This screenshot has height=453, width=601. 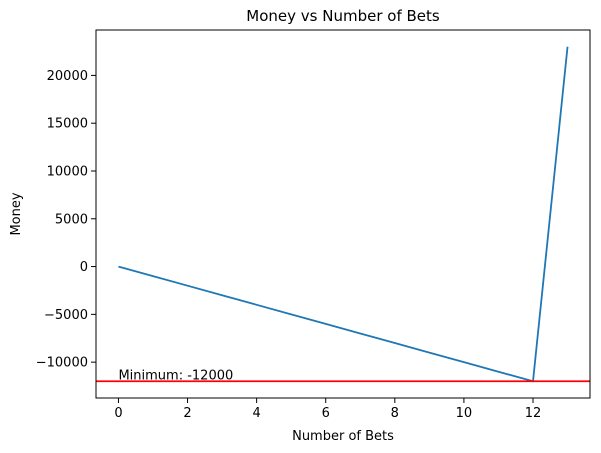 I want to click on y-tick-label: −10000, so click(x=62, y=363).